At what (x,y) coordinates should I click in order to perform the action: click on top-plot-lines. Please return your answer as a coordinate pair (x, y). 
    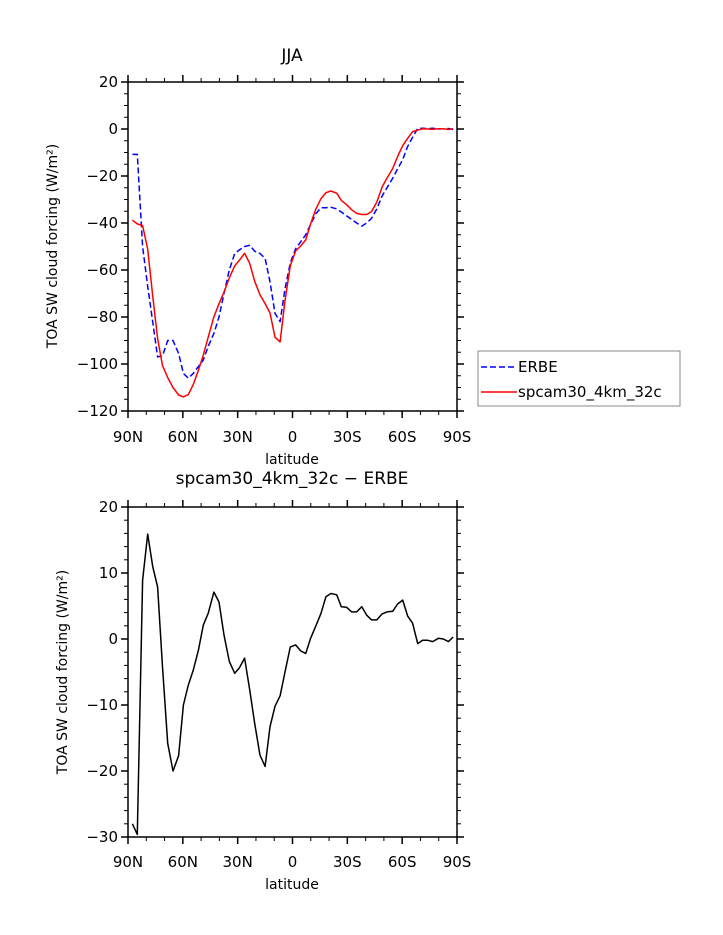
    Looking at the image, I should click on (292, 262).